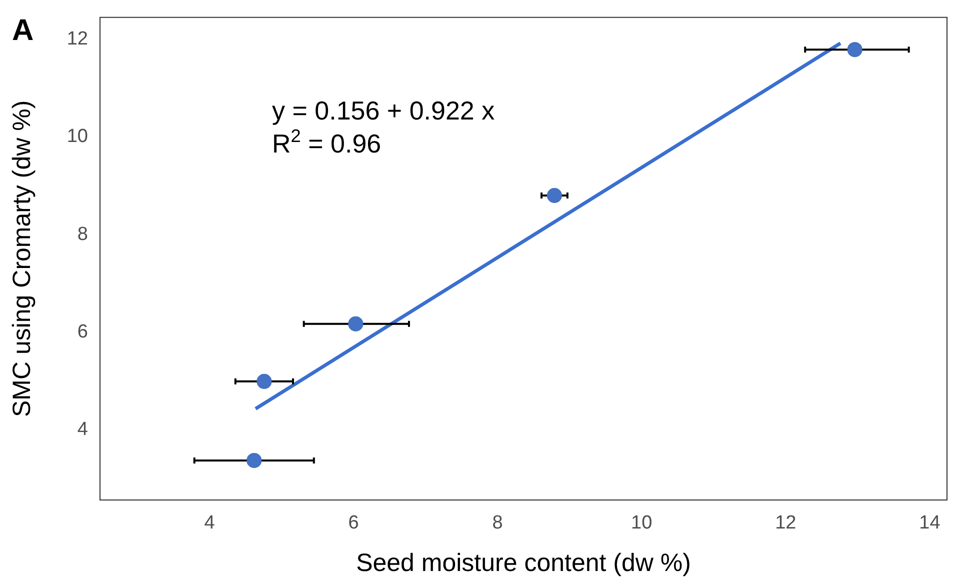  Describe the element at coordinates (82, 429) in the screenshot. I see `y-tick-label: 4` at that location.